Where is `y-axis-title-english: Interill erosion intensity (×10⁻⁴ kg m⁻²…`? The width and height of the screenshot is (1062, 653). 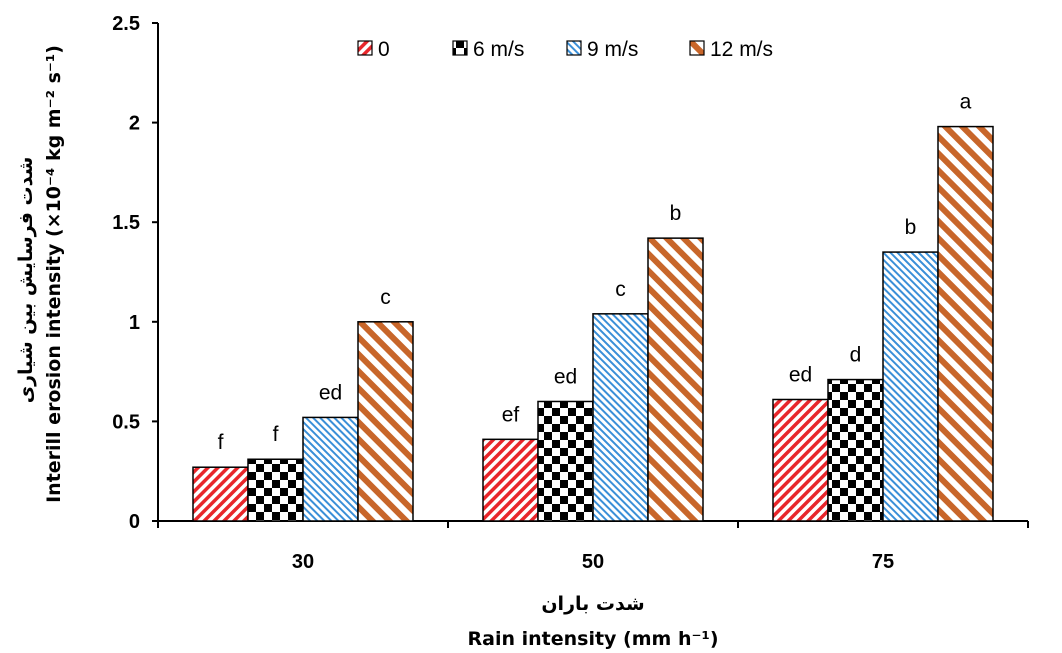
y-axis-title-english: Interill erosion intensity (×10⁻⁴ kg m⁻²… is located at coordinates (54, 274).